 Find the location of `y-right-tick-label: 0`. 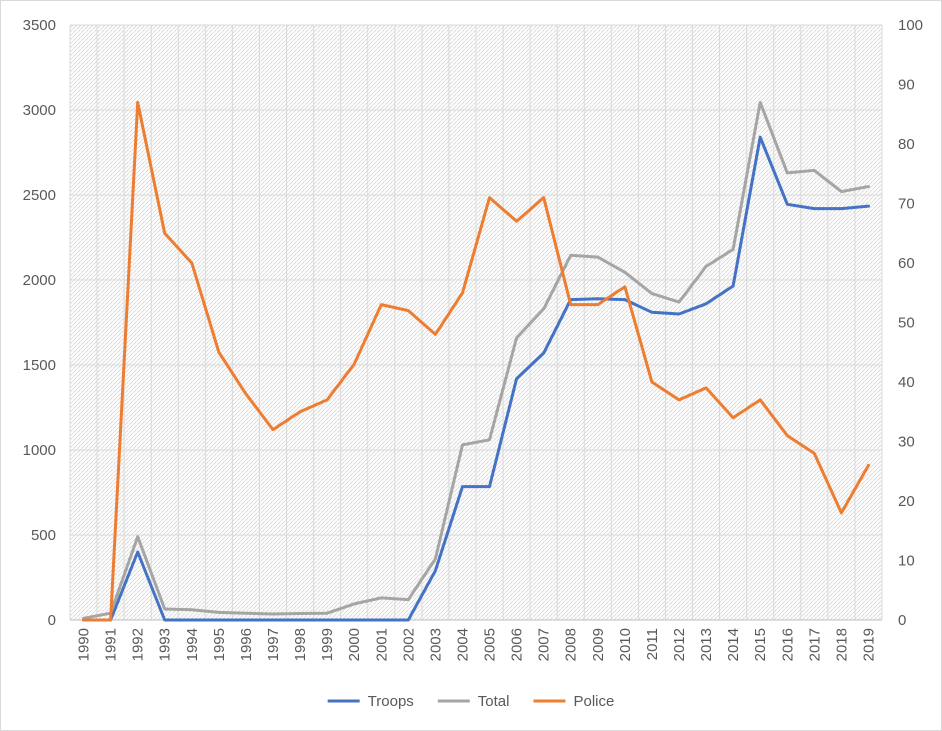

y-right-tick-label: 0 is located at coordinates (902, 620).